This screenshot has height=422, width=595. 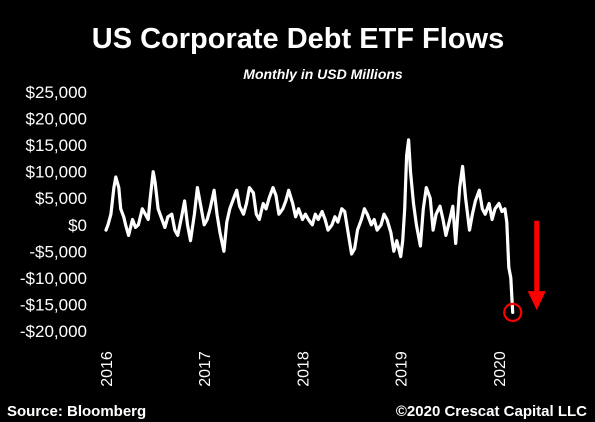 What do you see at coordinates (56, 92) in the screenshot?
I see `y-tick-label: $25,000` at bounding box center [56, 92].